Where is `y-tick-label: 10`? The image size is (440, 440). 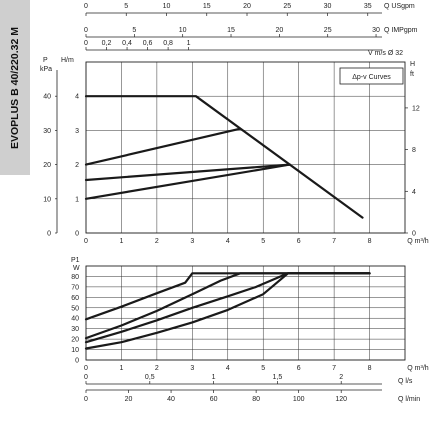 y-tick-label: 10 is located at coordinates (75, 350).